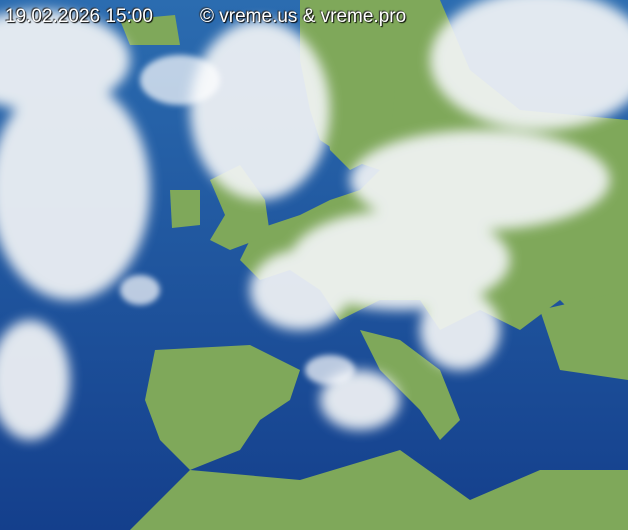 This screenshot has width=628, height=530. Describe the element at coordinates (357, 105) in the screenshot. I see `scandinavia` at that location.